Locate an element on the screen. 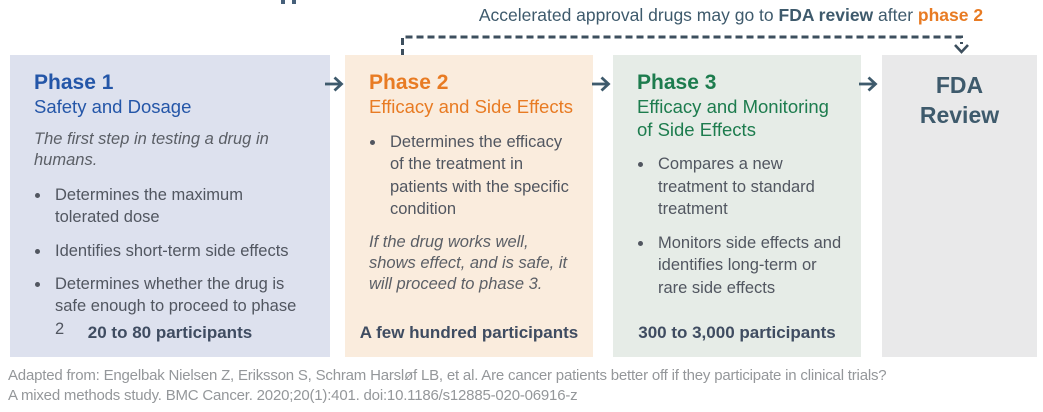 The height and width of the screenshot is (412, 1043). note-fda-review: FDA review is located at coordinates (826, 15).